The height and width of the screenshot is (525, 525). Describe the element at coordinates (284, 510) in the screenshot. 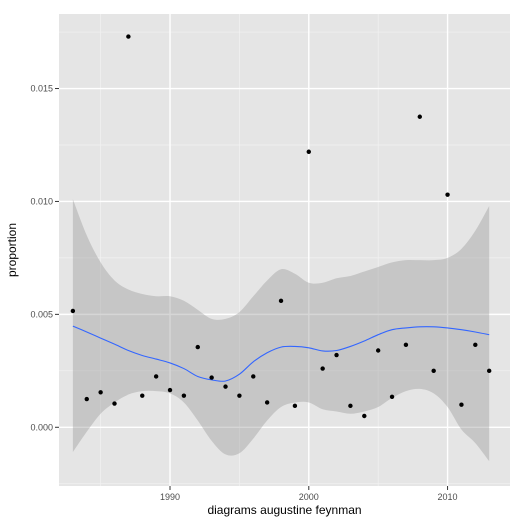

I see `x-axis-title: diagrams augustine feynman` at that location.